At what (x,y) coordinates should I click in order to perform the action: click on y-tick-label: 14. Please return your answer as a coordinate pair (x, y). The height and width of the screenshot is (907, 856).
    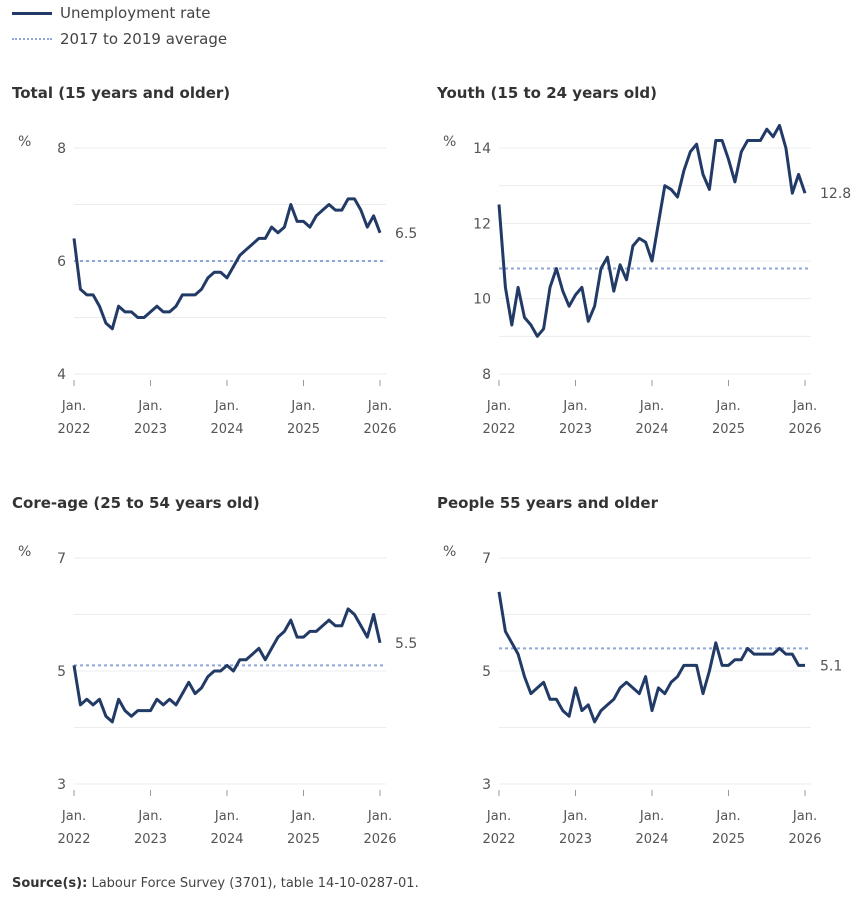
    Looking at the image, I should click on (482, 149).